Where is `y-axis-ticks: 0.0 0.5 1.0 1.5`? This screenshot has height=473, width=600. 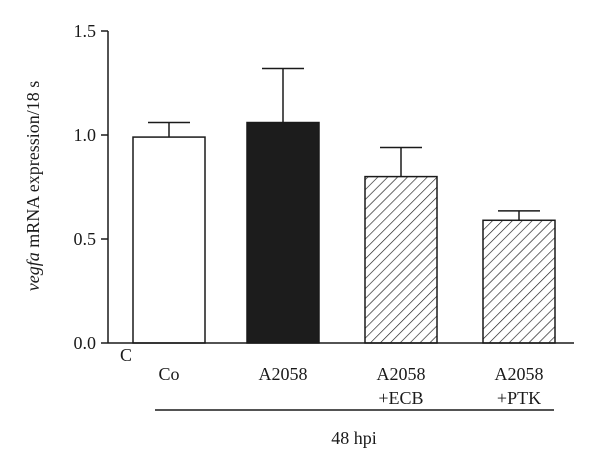
y-axis-ticks: 0.0 0.5 1.0 1.5 is located at coordinates (91, 187).